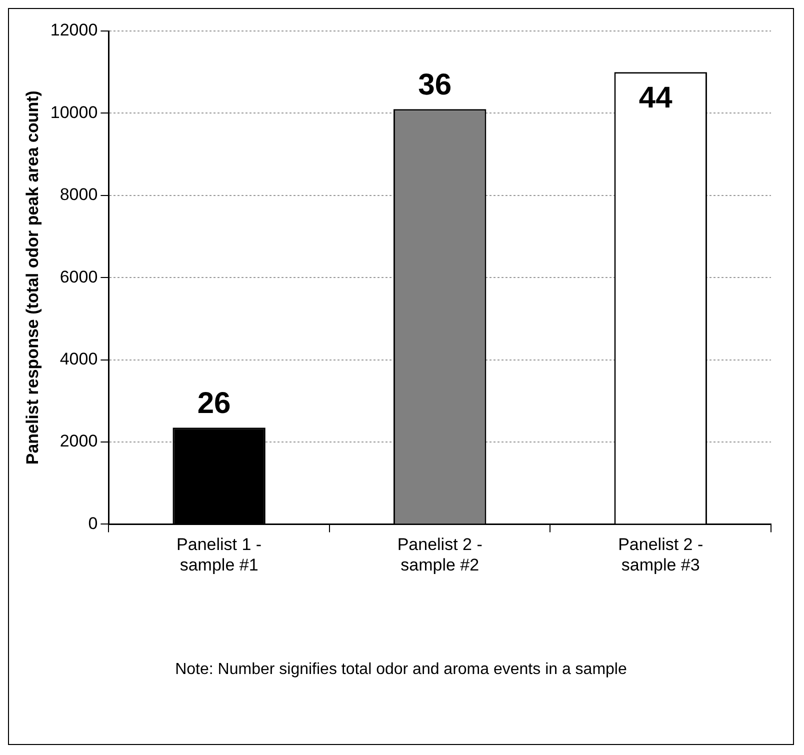 Image resolution: width=804 pixels, height=755 pixels. Describe the element at coordinates (435, 85) in the screenshot. I see `annotation: 36` at that location.